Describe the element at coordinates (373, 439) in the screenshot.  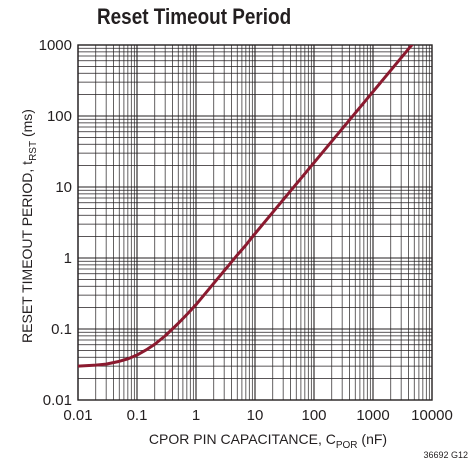
I see `x-axis-label-unit: (nF)` at that location.